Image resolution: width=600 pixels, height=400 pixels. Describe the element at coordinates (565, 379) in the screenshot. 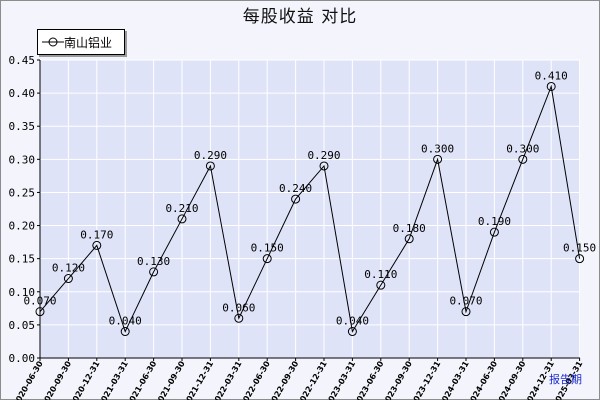

I see `x-axis-label: 报告期` at that location.